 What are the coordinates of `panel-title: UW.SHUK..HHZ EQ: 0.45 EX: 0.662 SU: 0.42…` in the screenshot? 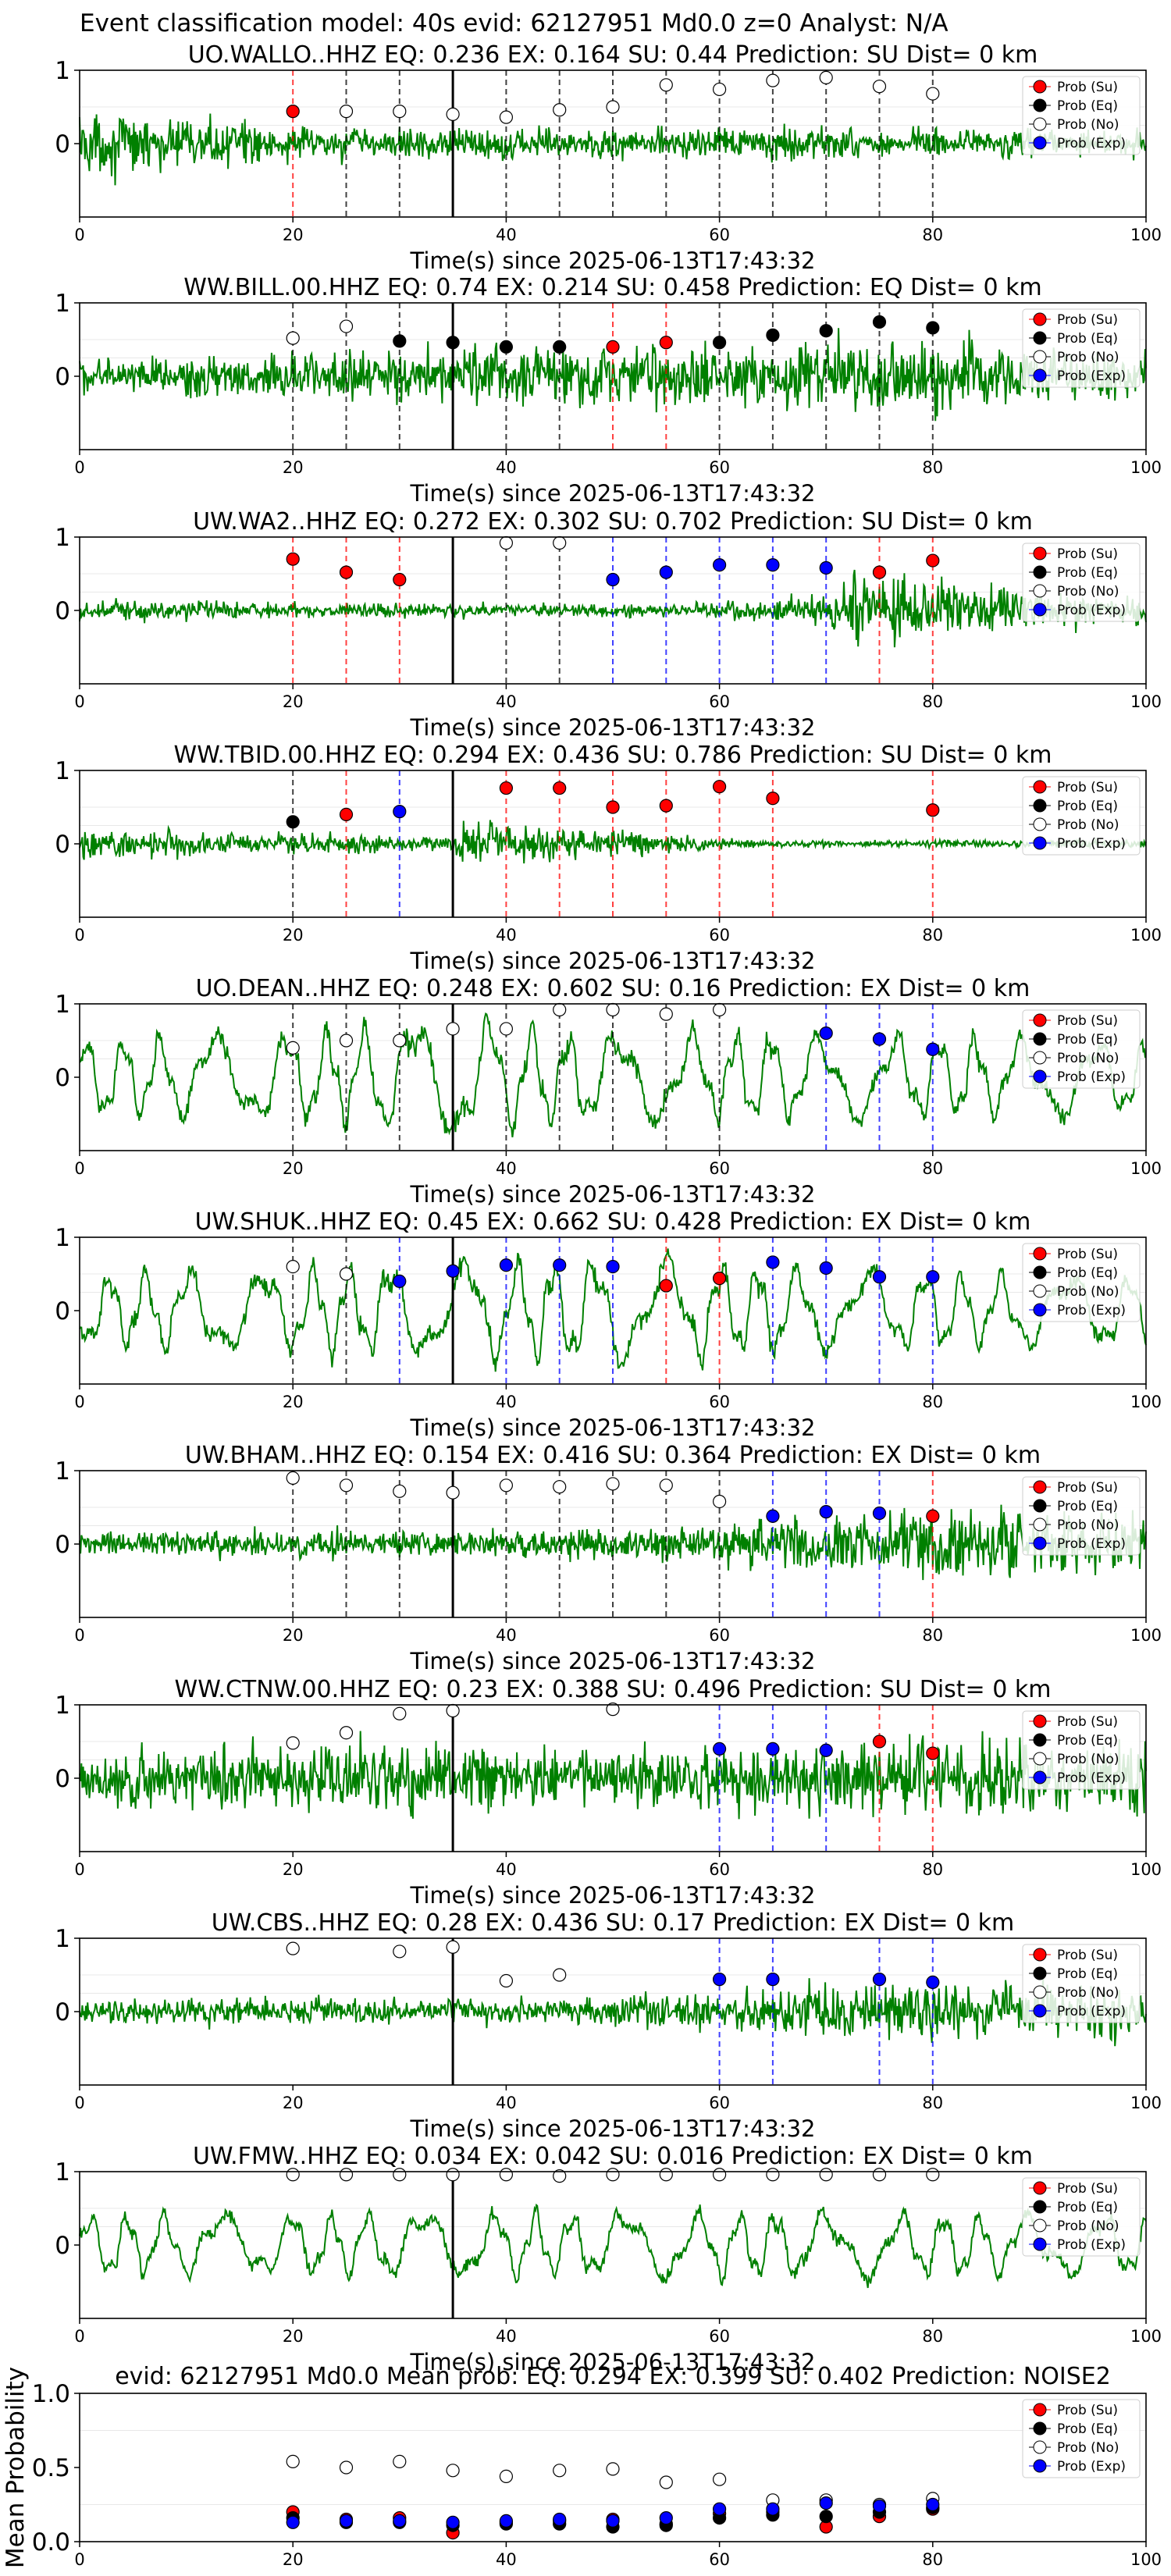 It's located at (613, 1222).